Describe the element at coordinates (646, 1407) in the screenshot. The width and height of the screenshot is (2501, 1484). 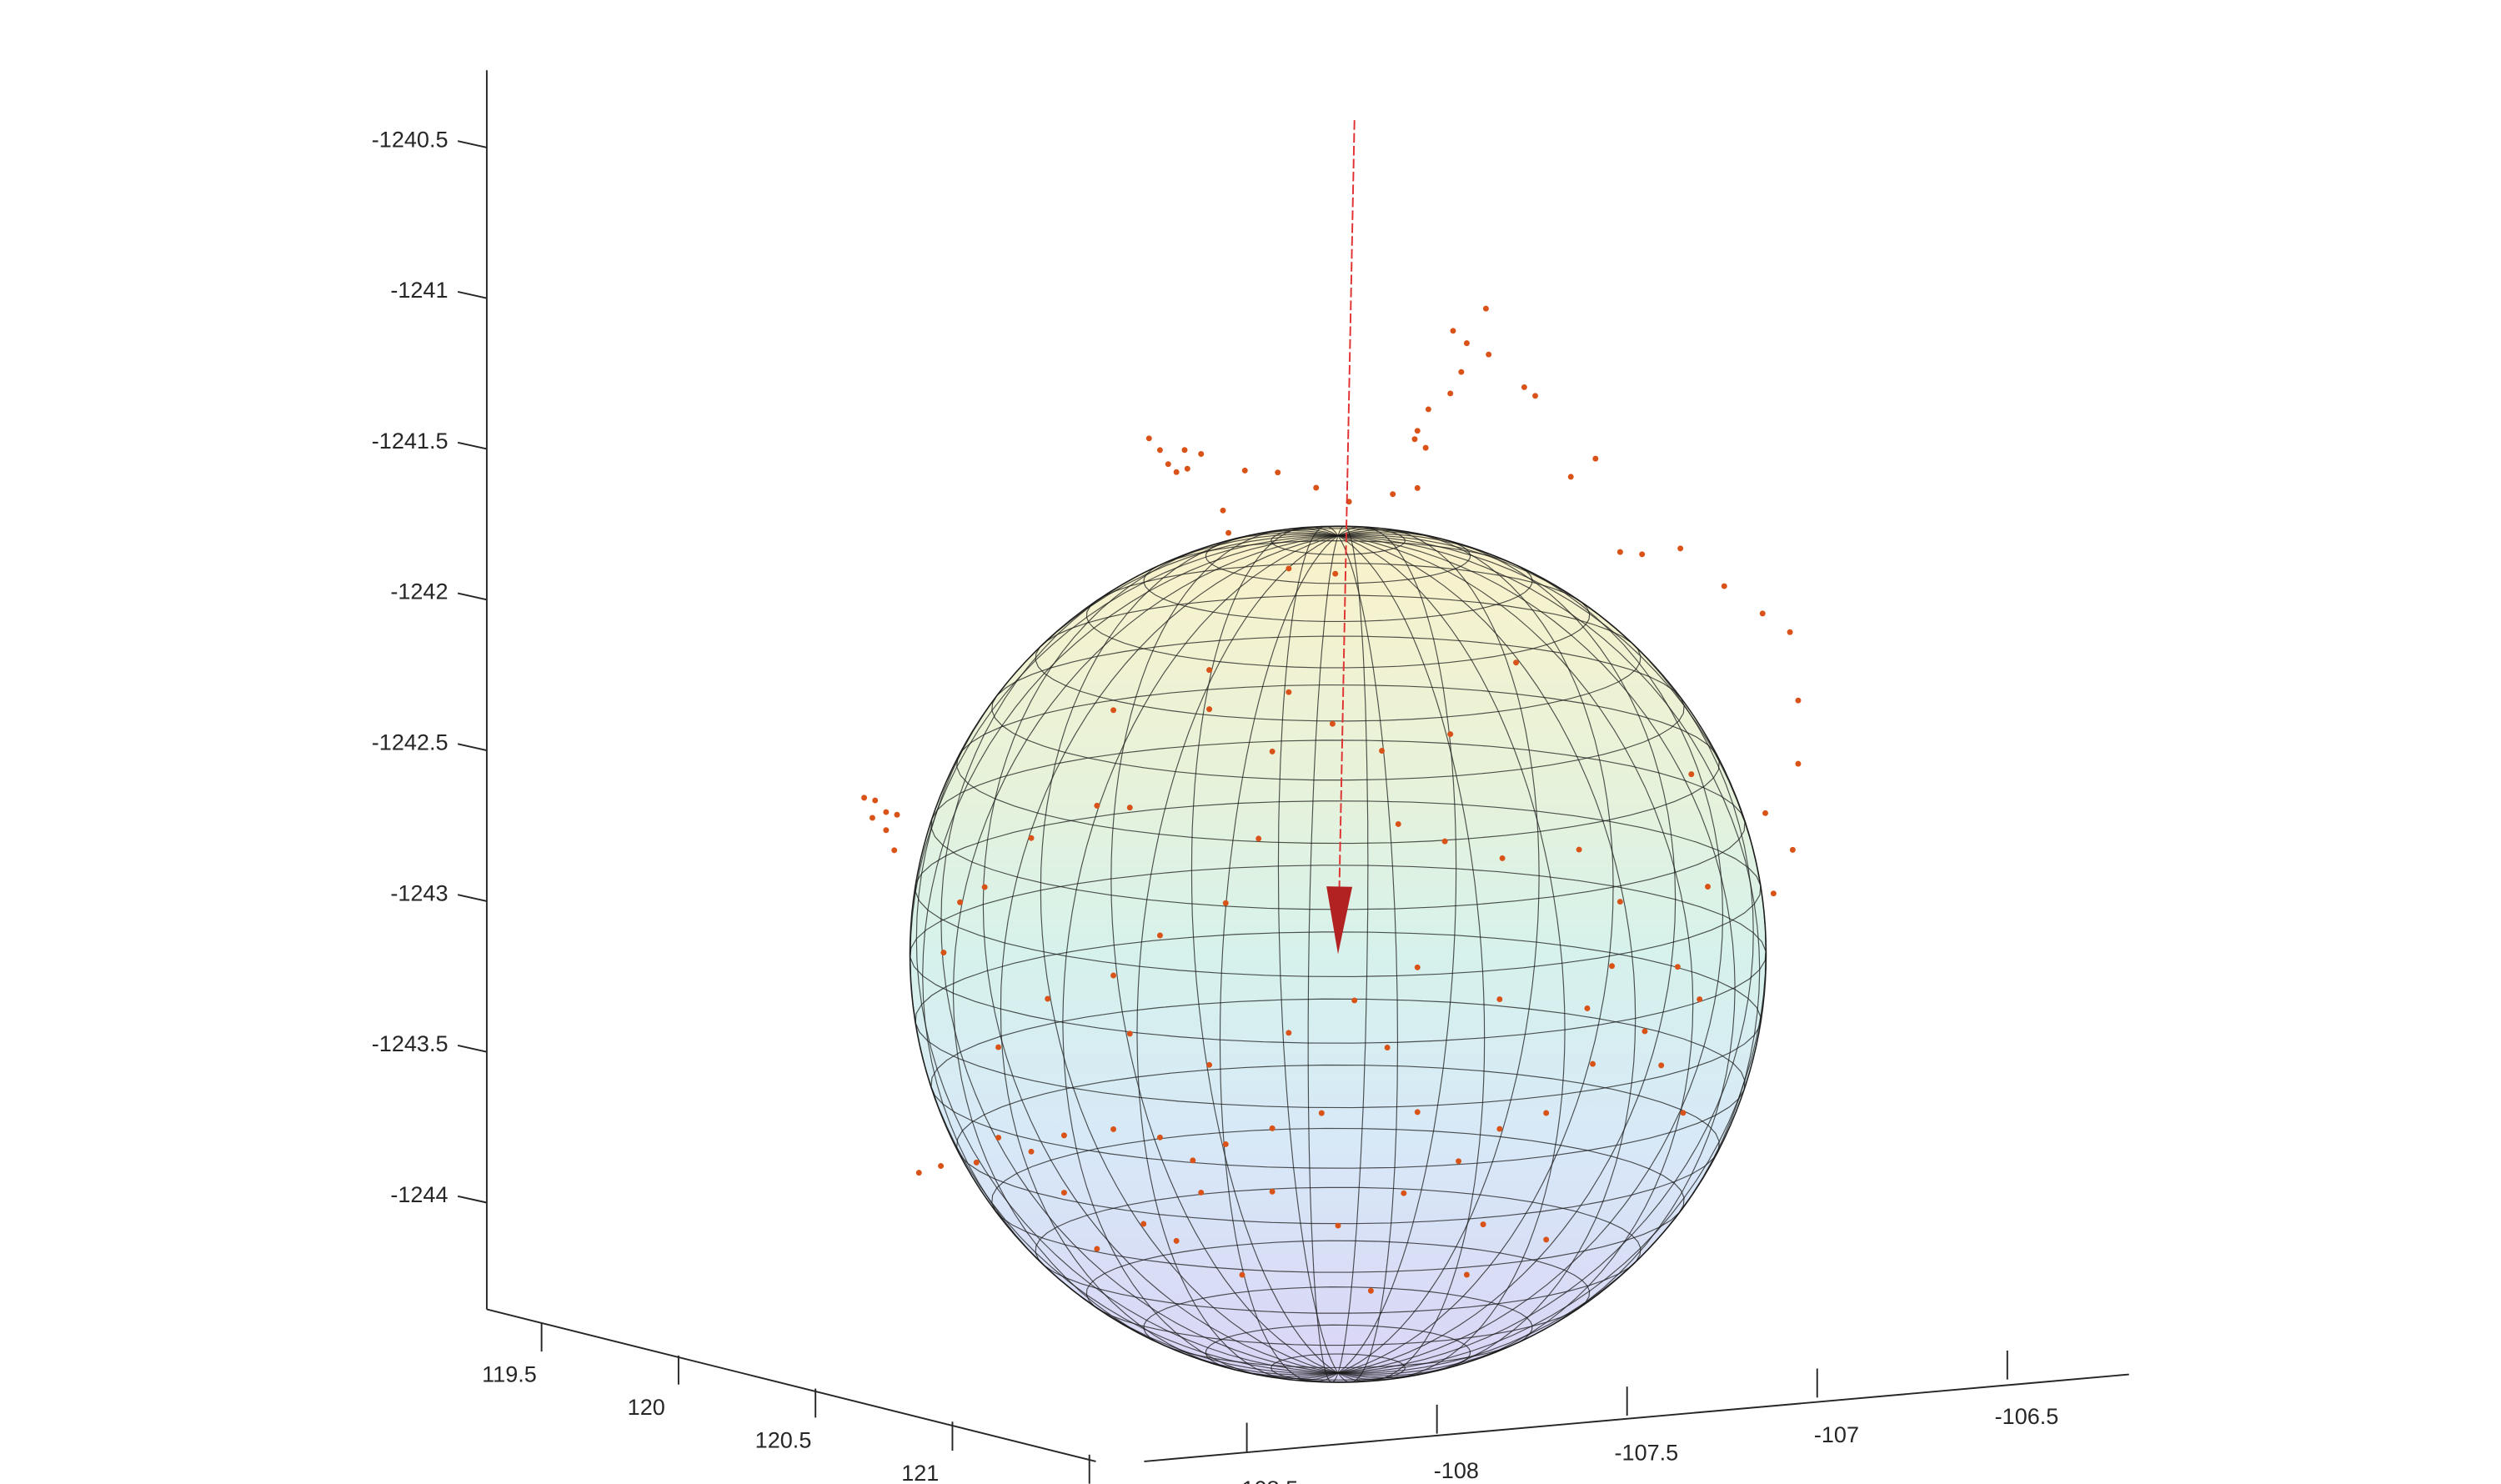
I see `x-tick-label: 120` at that location.